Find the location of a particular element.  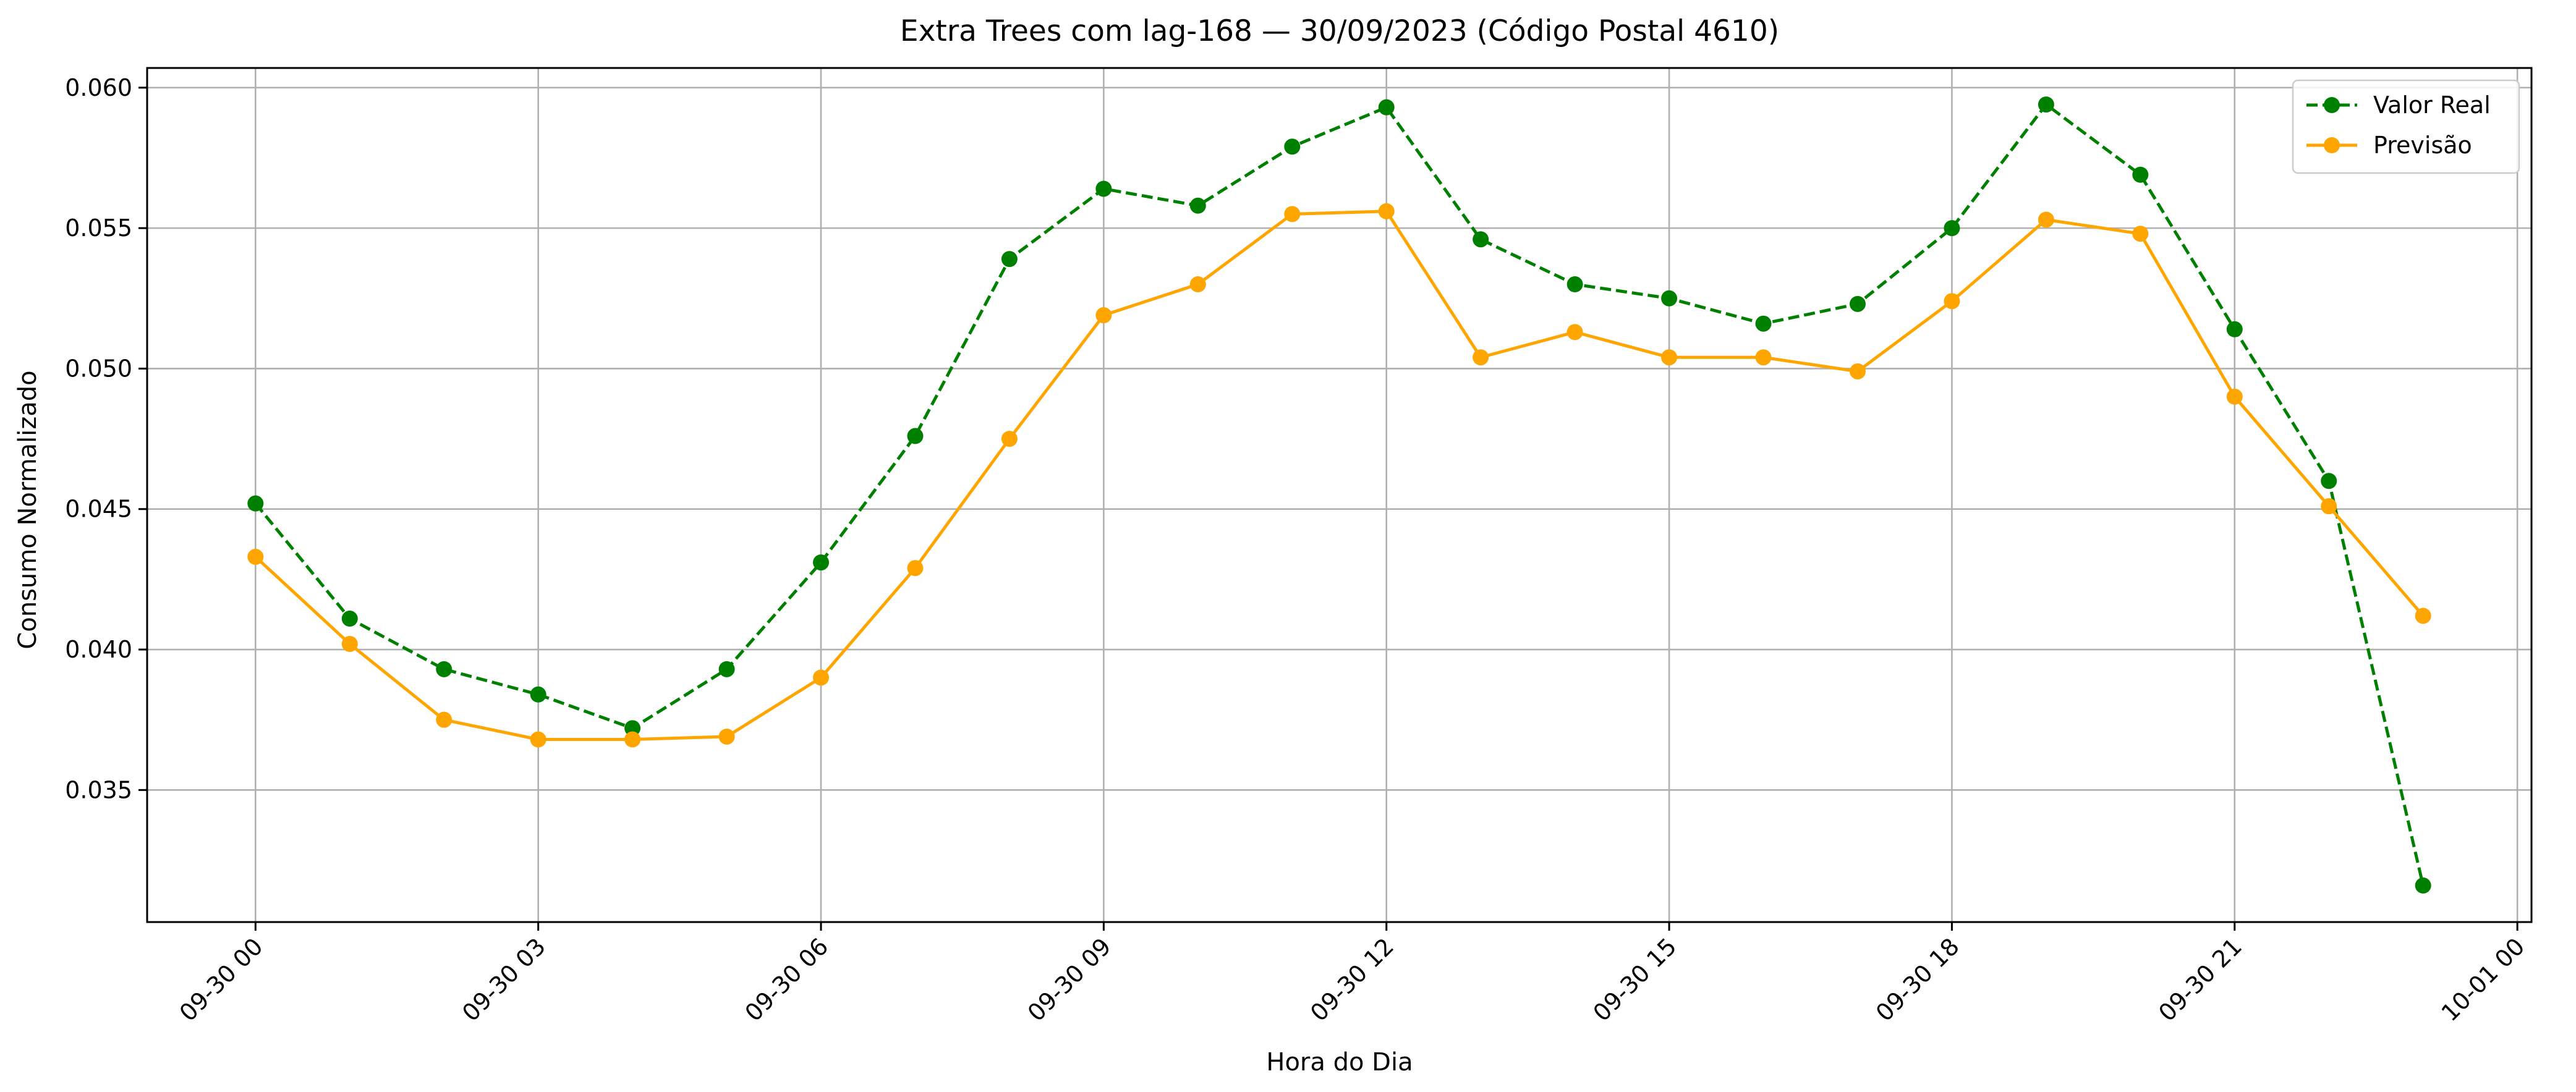

legend-item: Previsão is located at coordinates (2389, 145).